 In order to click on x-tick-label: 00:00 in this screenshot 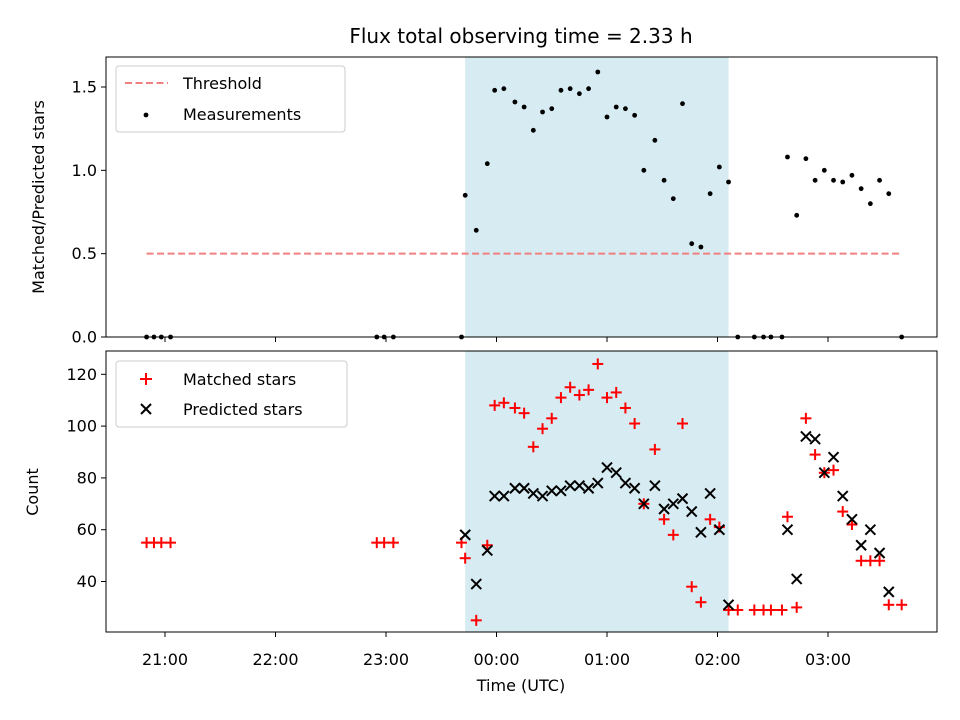, I will do `click(496, 659)`.